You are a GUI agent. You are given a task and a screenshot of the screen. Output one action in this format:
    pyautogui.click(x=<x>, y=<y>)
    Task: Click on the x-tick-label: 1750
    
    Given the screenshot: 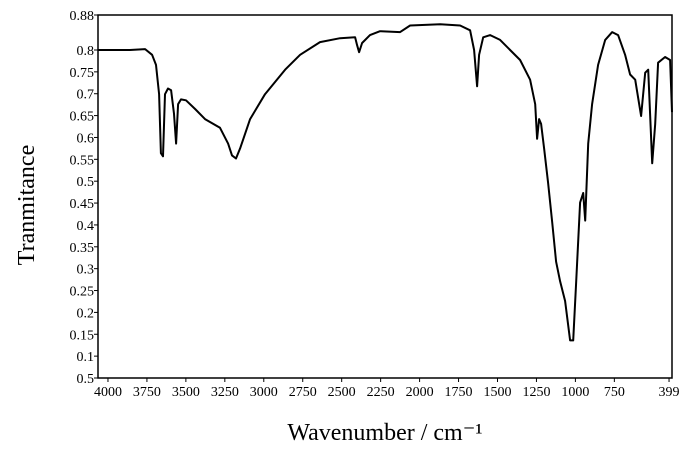 What is the action you would take?
    pyautogui.click(x=459, y=392)
    